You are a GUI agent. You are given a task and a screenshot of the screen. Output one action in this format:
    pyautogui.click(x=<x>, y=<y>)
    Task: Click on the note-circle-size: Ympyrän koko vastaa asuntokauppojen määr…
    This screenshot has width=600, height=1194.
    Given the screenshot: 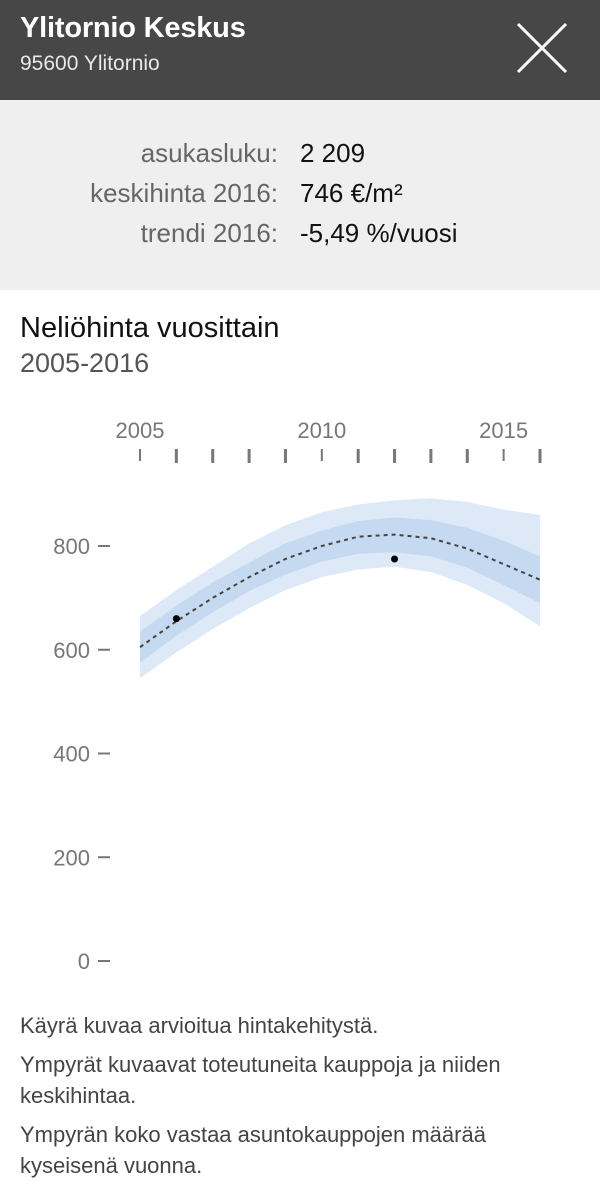 What is the action you would take?
    pyautogui.click(x=253, y=1150)
    